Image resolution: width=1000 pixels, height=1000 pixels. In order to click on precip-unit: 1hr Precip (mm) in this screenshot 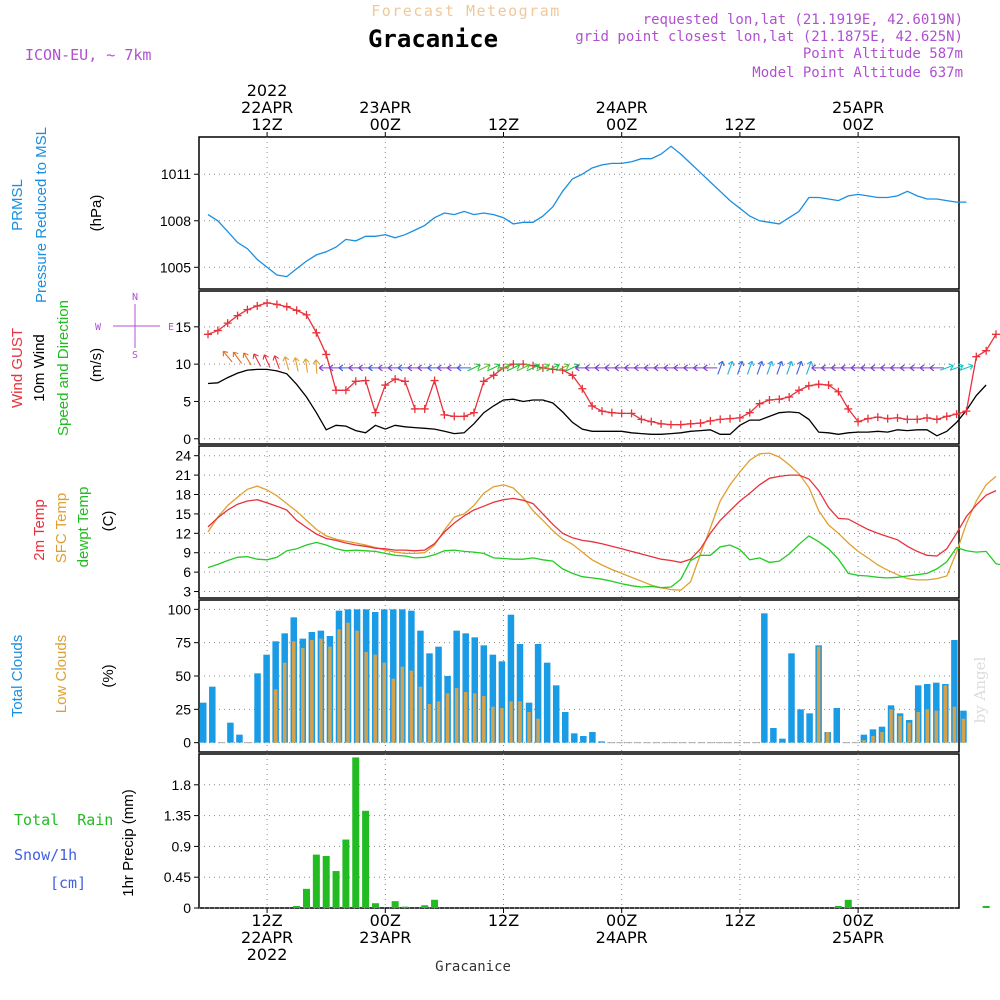, I will do `click(128, 843)`.